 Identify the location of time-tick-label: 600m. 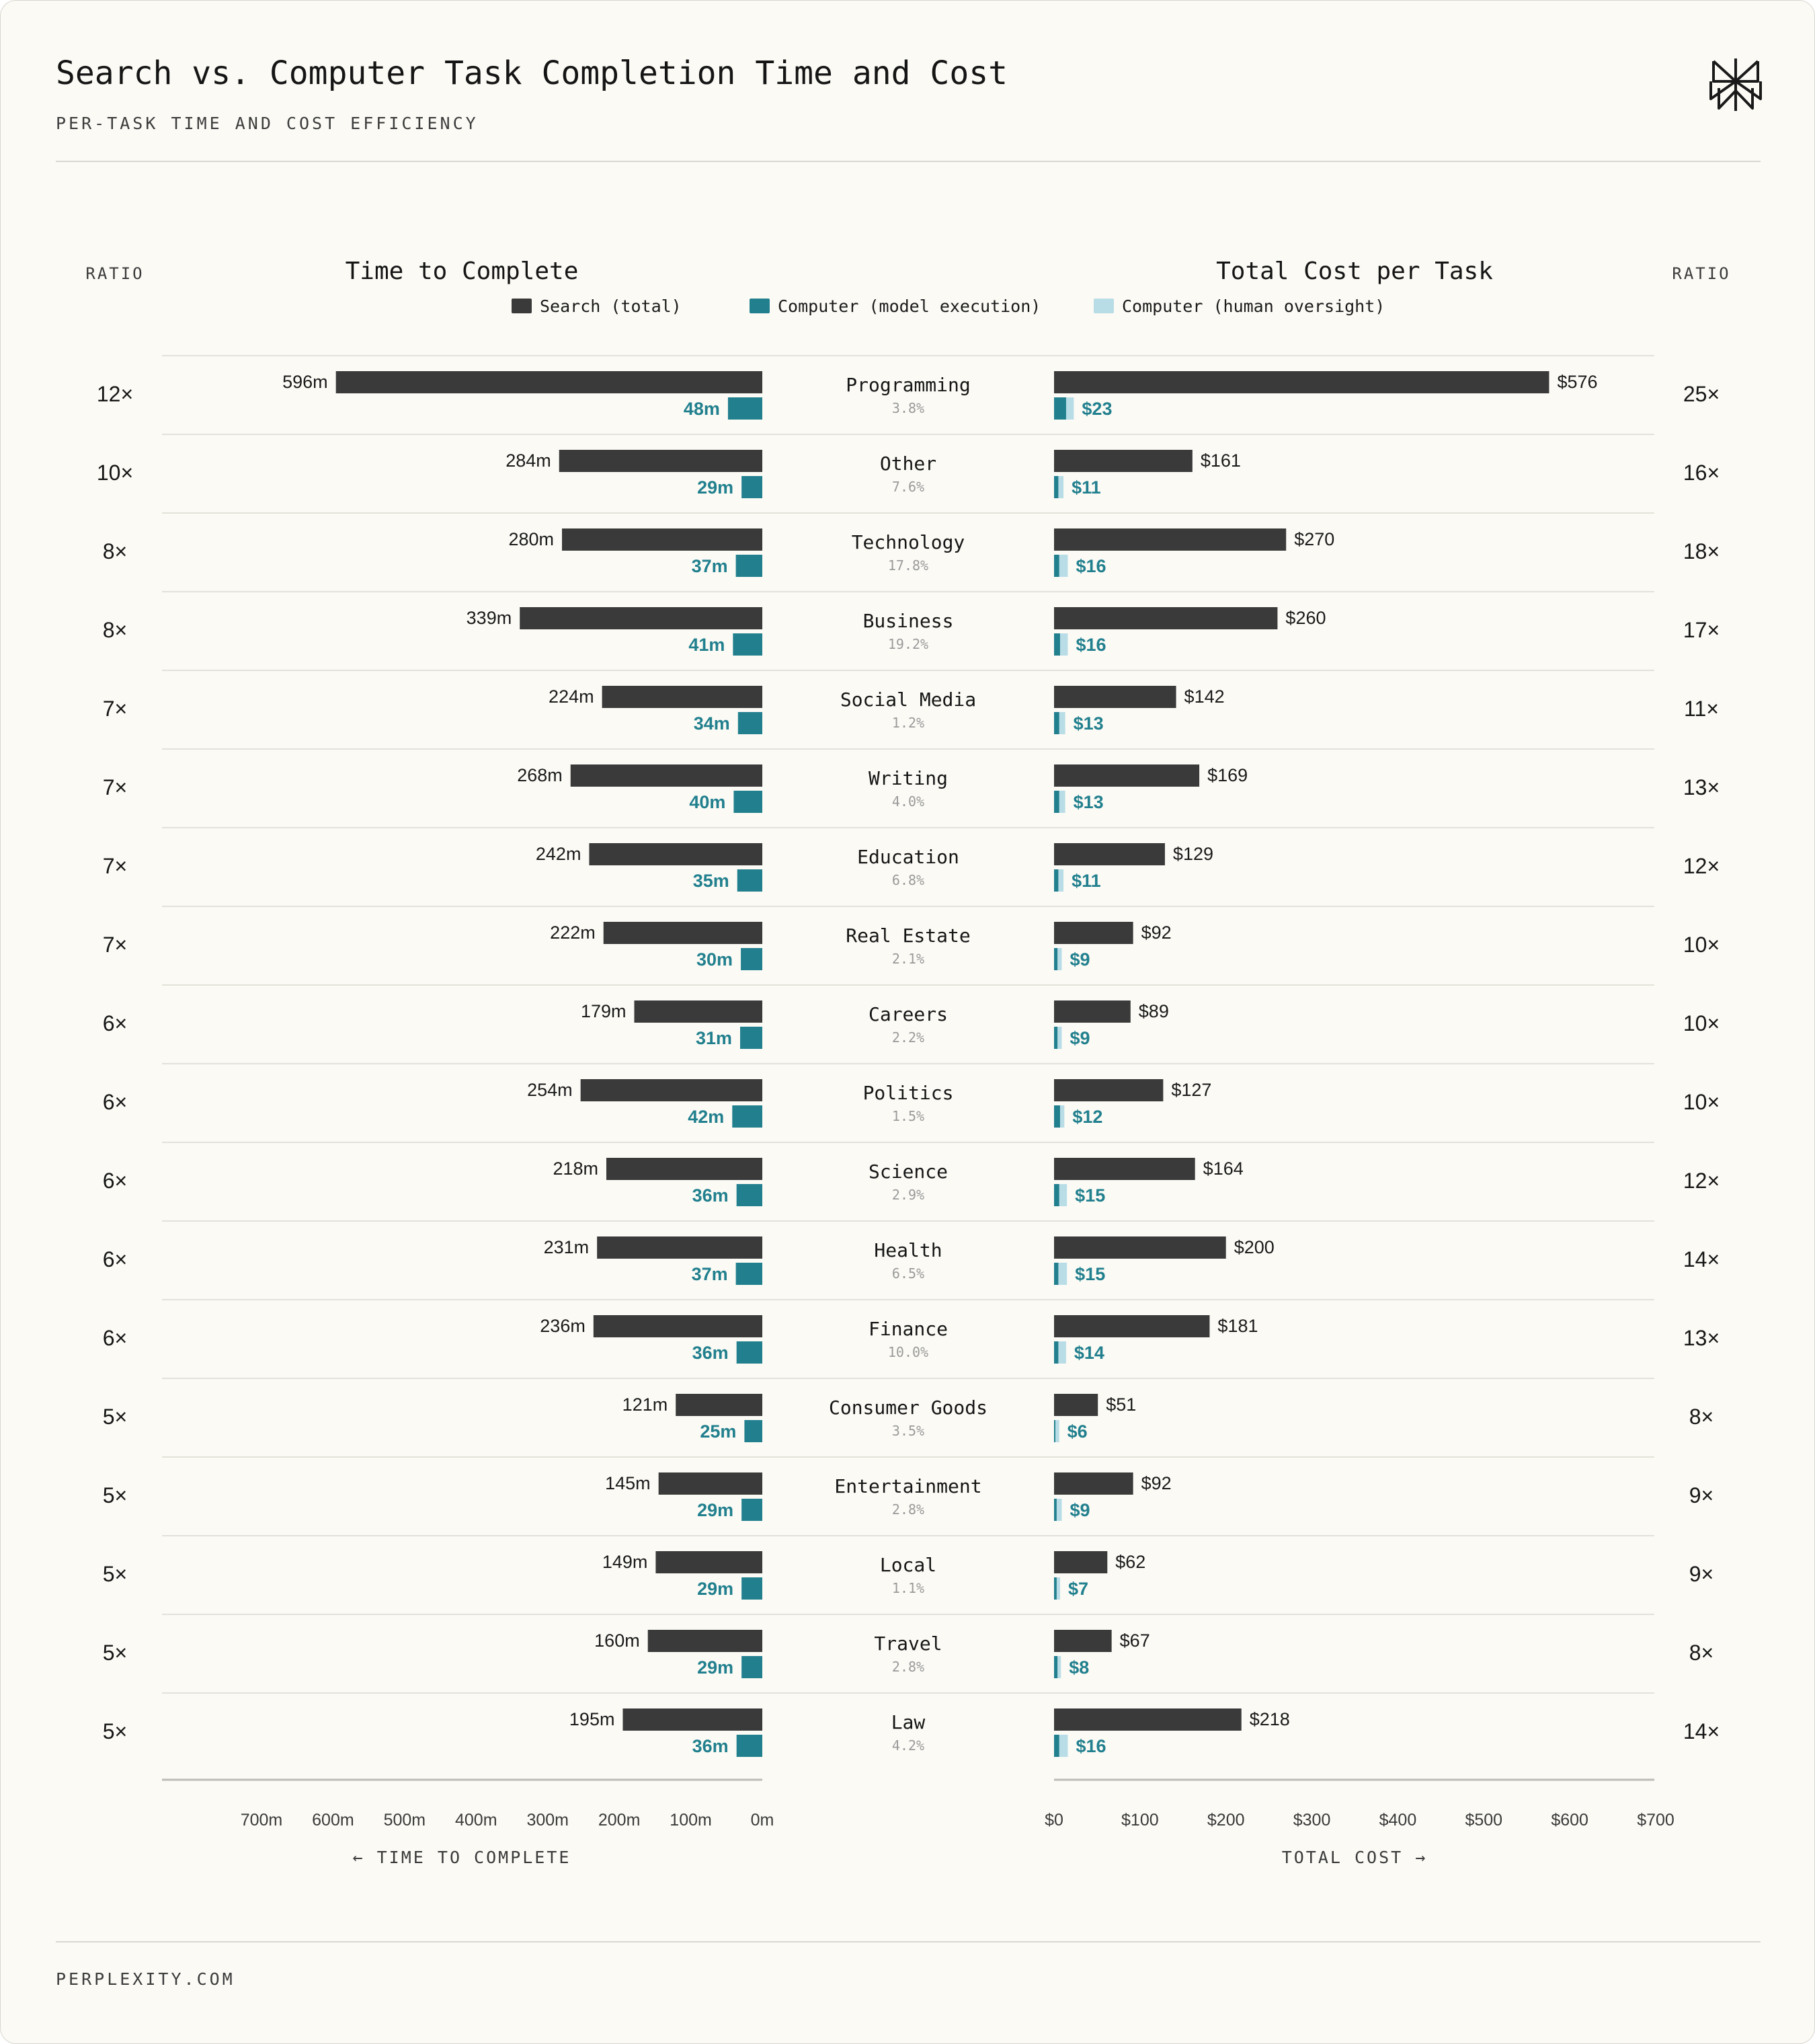
(333, 1820).